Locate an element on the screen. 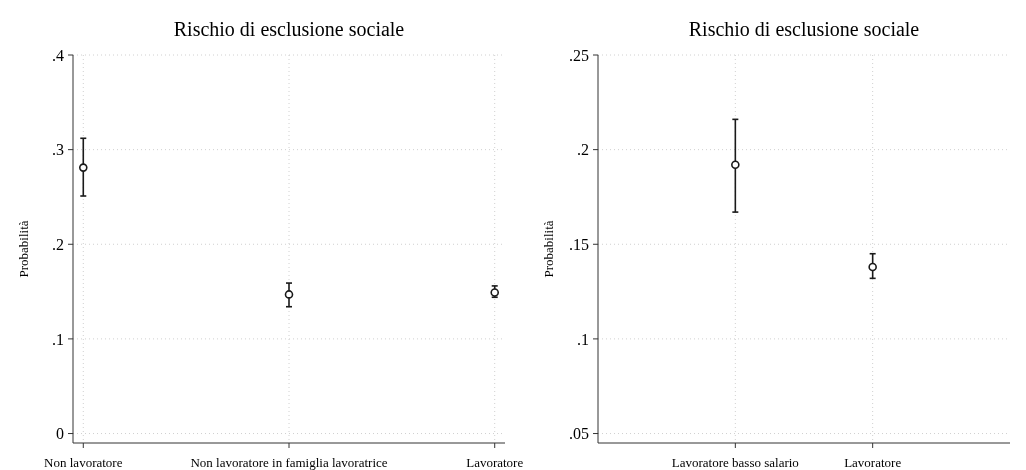 This screenshot has width=1026, height=470. x-tick-label: Lavoratore basso salario is located at coordinates (735, 462).